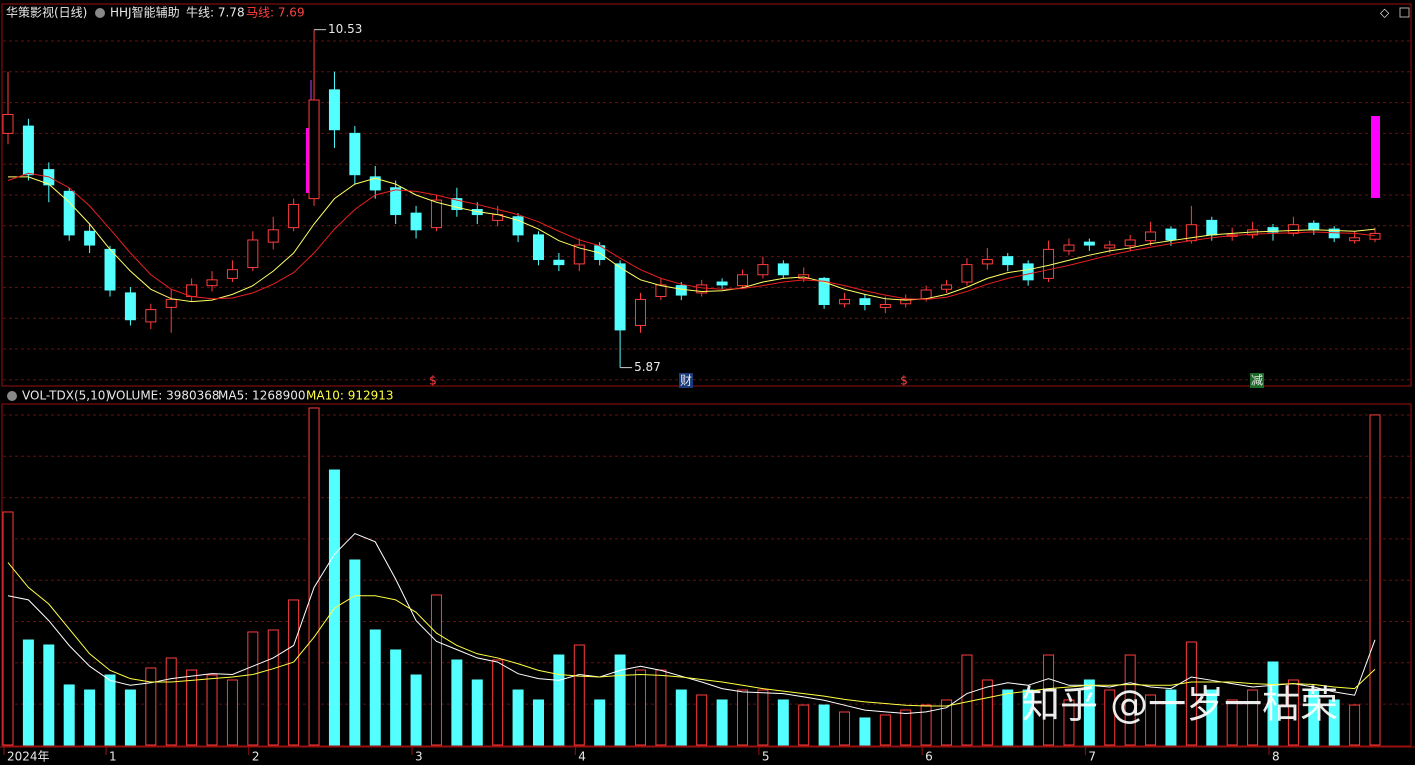  I want to click on x-tick-label: 8, so click(1276, 757).